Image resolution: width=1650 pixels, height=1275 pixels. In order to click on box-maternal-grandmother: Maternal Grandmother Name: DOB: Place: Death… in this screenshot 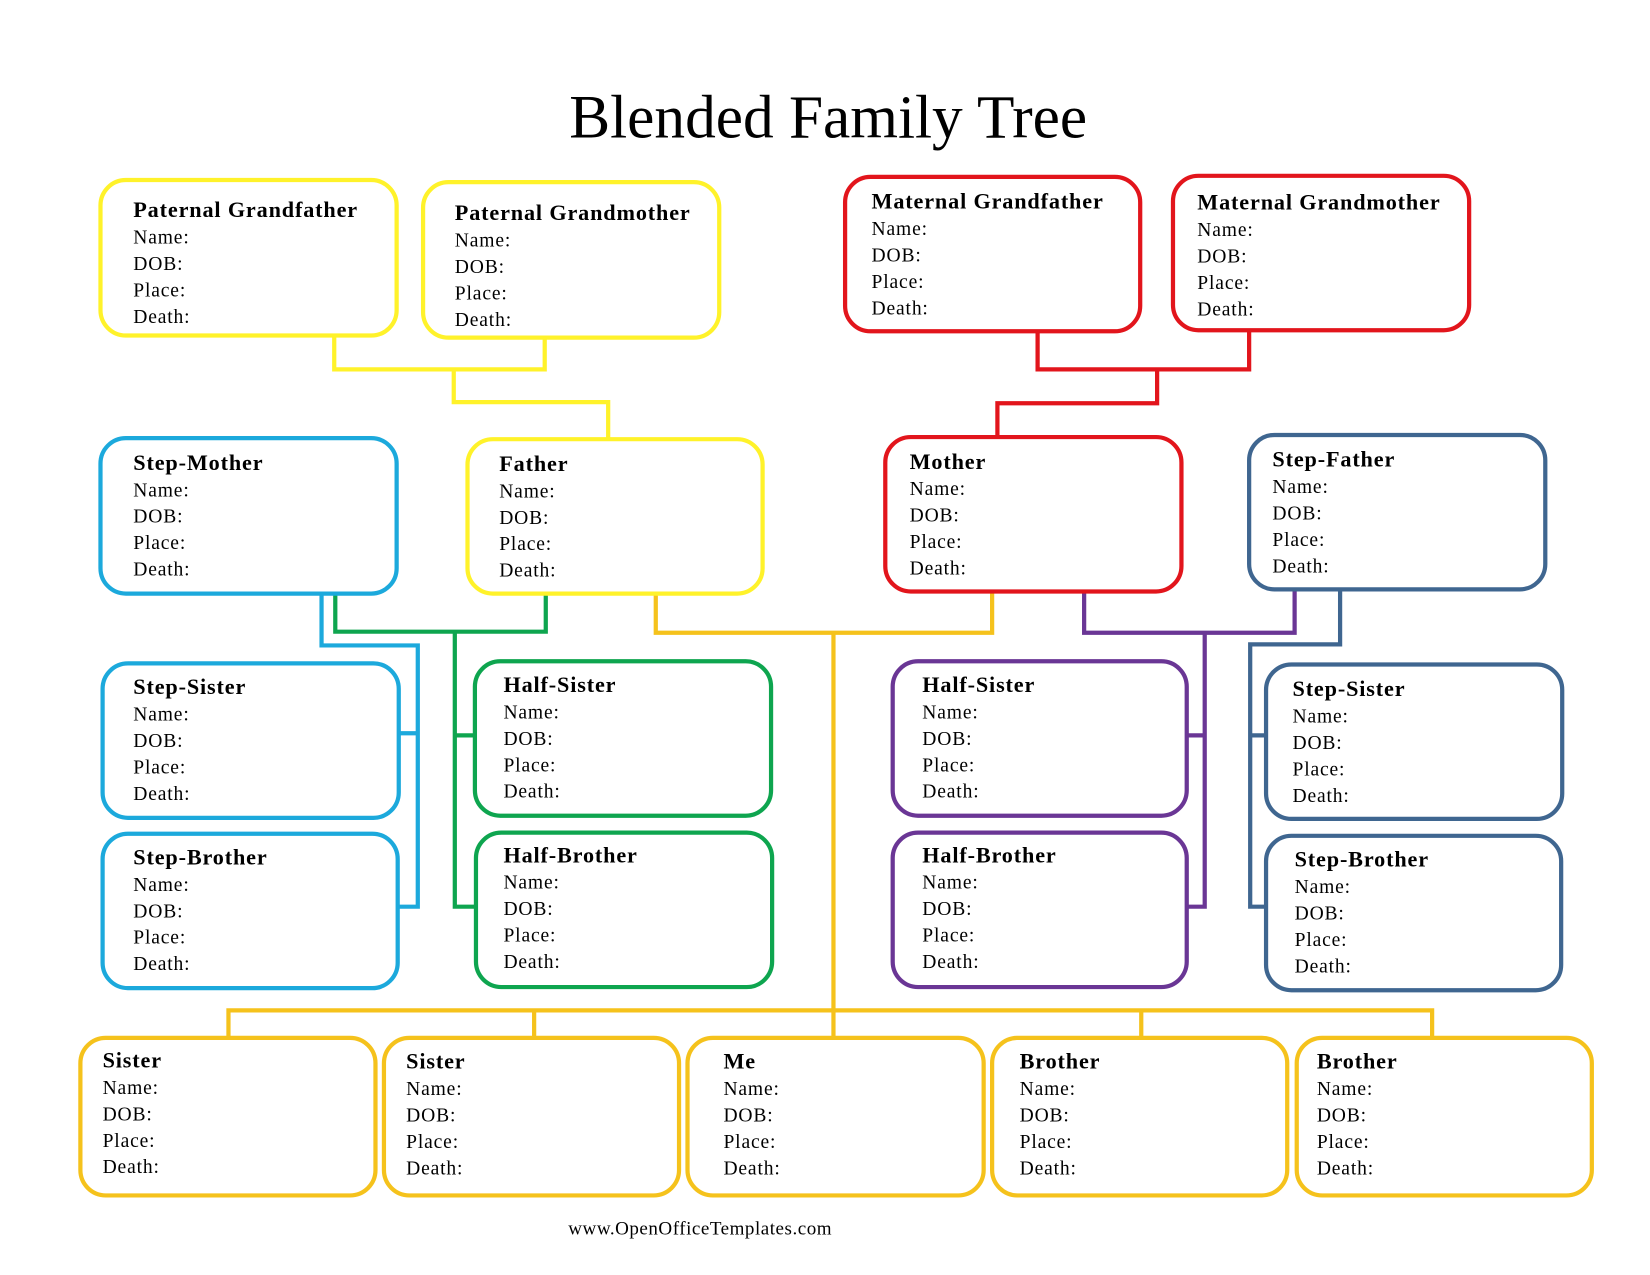, I will do `click(1321, 253)`.